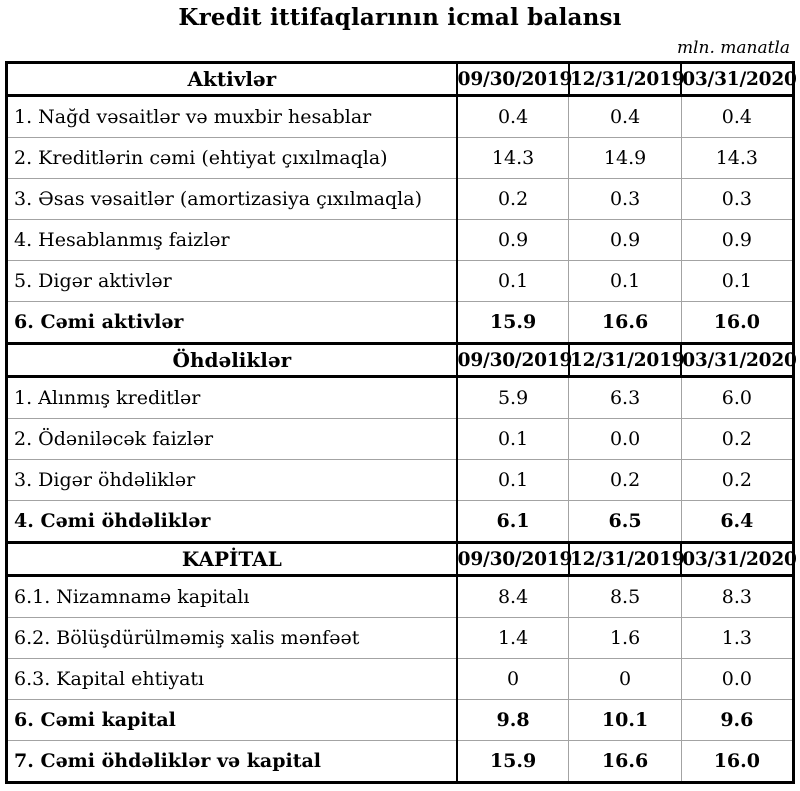 The image size is (800, 791). Describe the element at coordinates (513, 397) in the screenshot. I see `row-value: 5.9` at that location.